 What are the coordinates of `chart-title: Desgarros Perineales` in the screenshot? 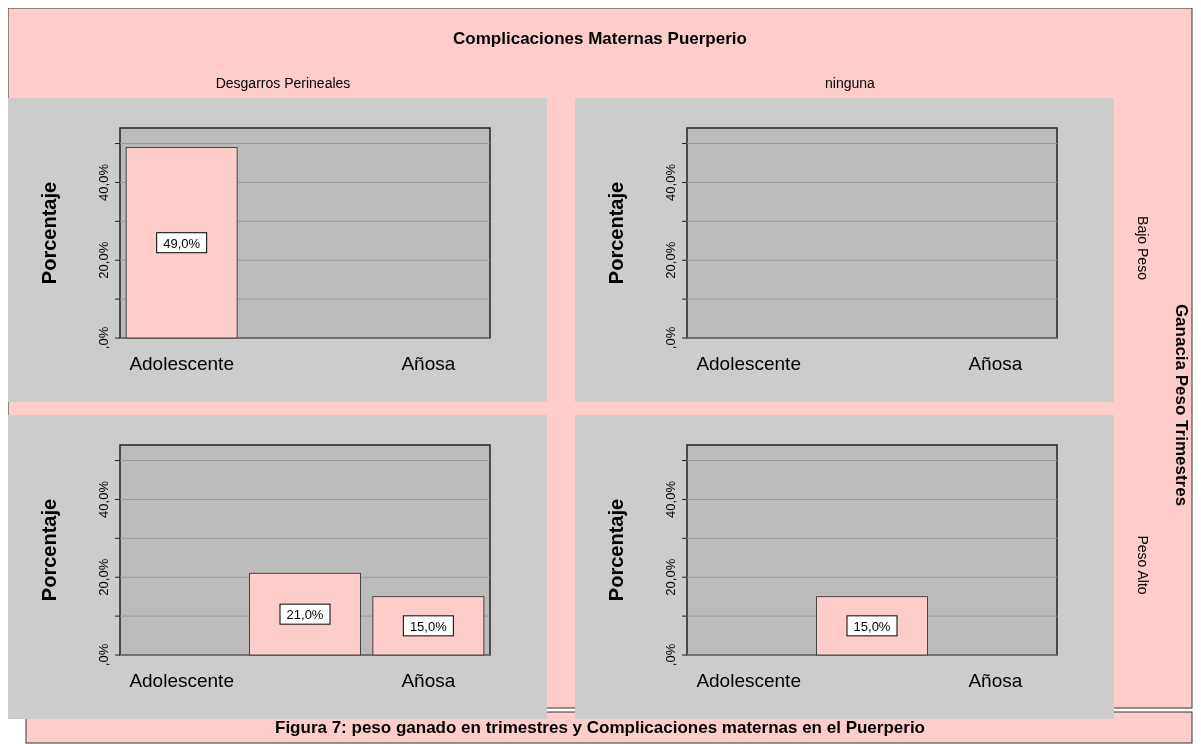 It's located at (283, 83).